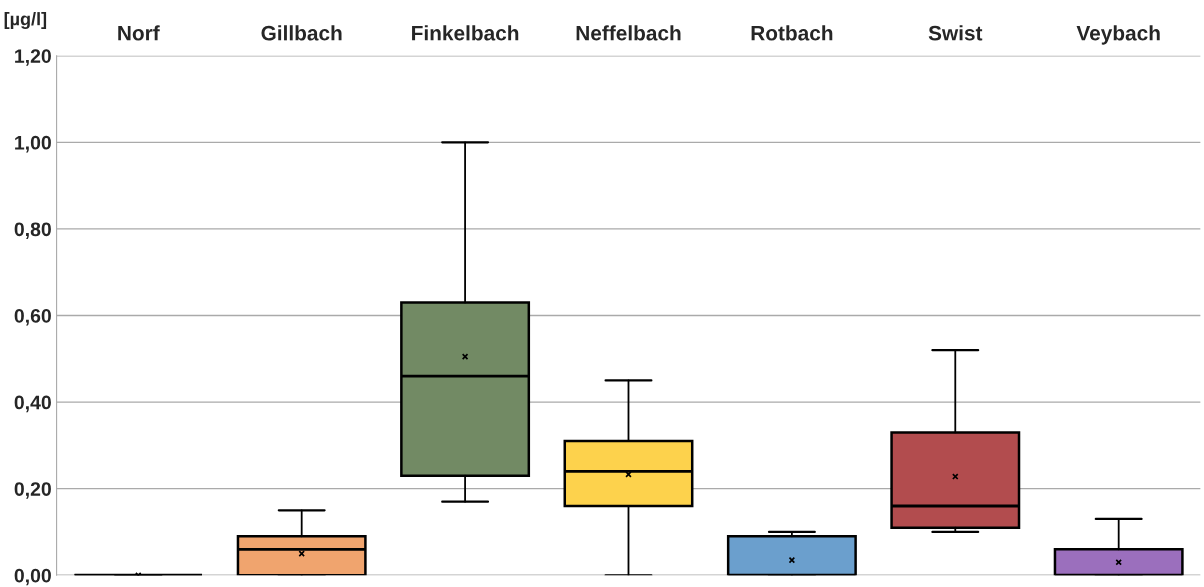 The image size is (1204, 587). Describe the element at coordinates (1118, 35) in the screenshot. I see `x-tick-label: Veybach` at that location.